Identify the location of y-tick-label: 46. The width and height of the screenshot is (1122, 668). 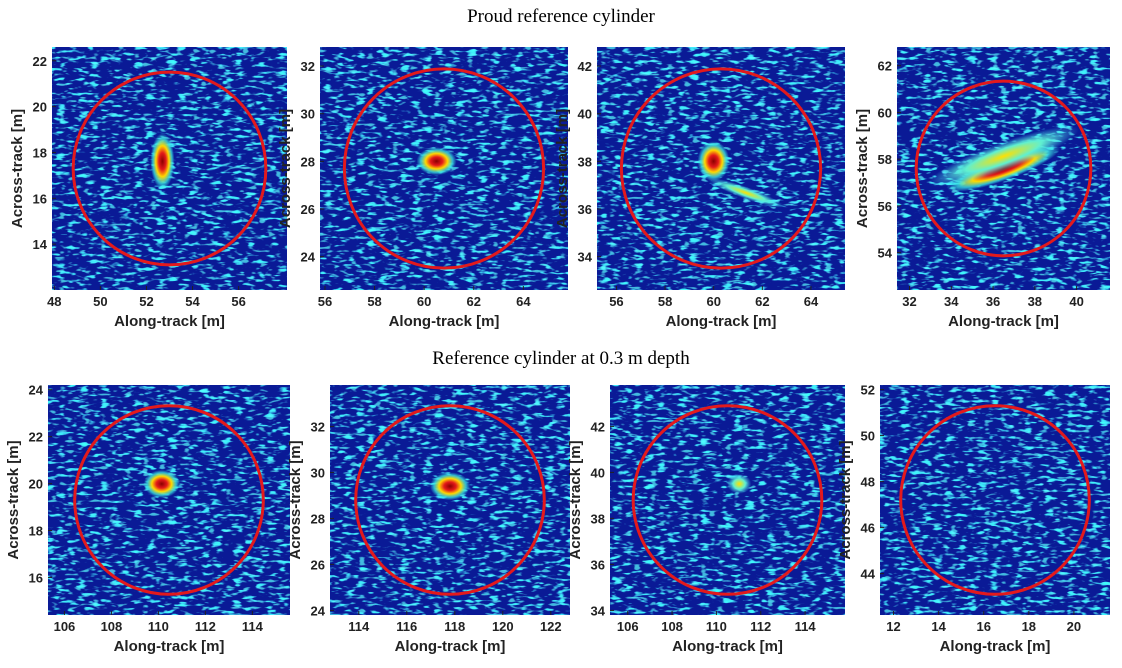
(868, 528).